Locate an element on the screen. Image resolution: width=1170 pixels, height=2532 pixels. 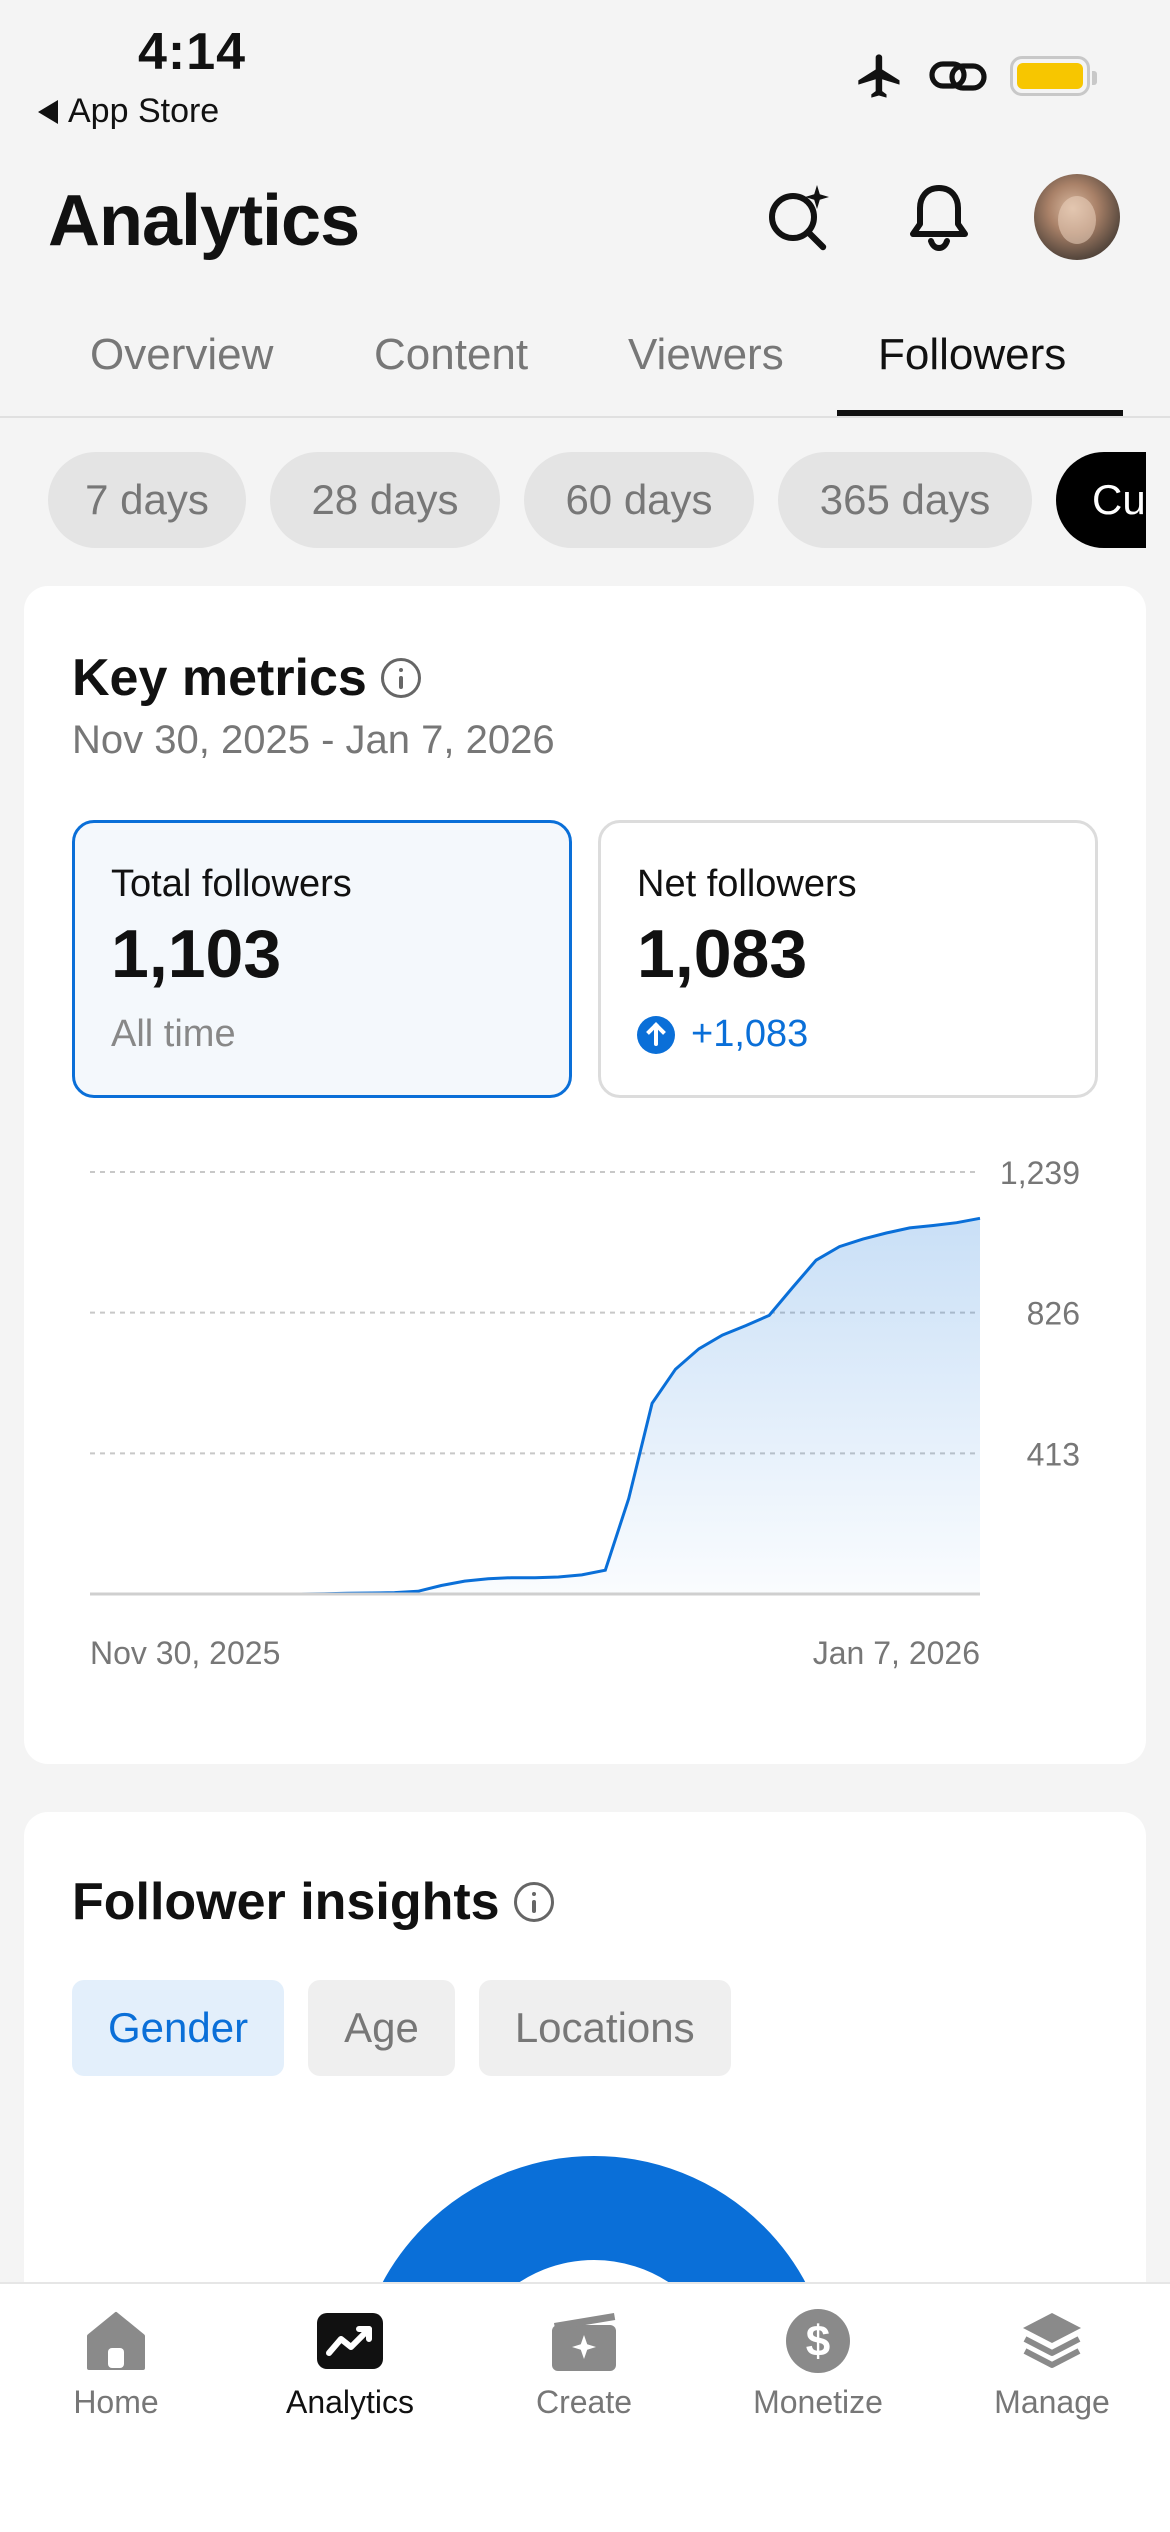
period-custom: Cu is located at coordinates (1101, 500).